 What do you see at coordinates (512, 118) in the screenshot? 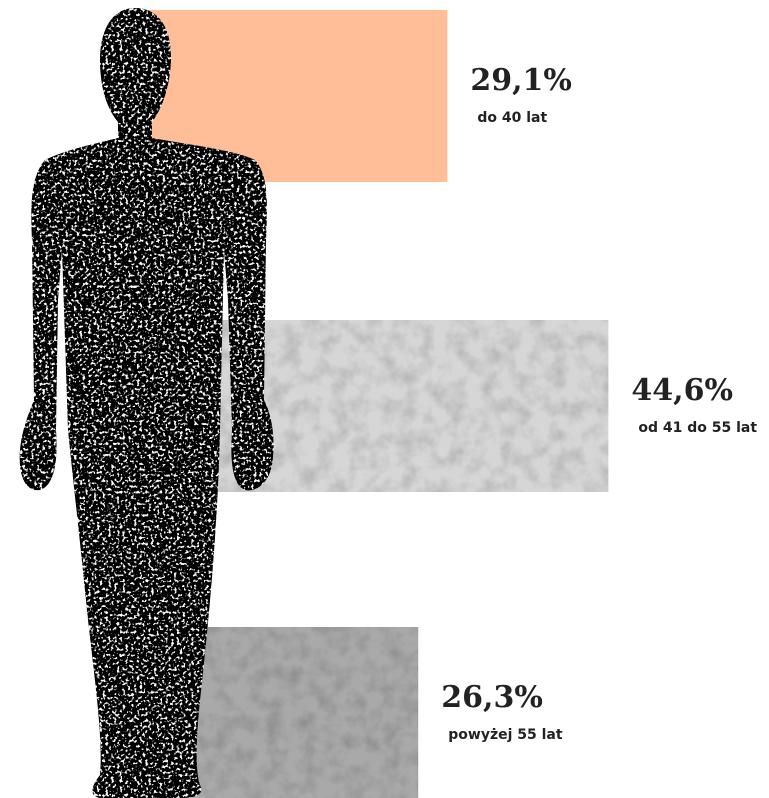
I see `category-label: do 40 lat` at bounding box center [512, 118].